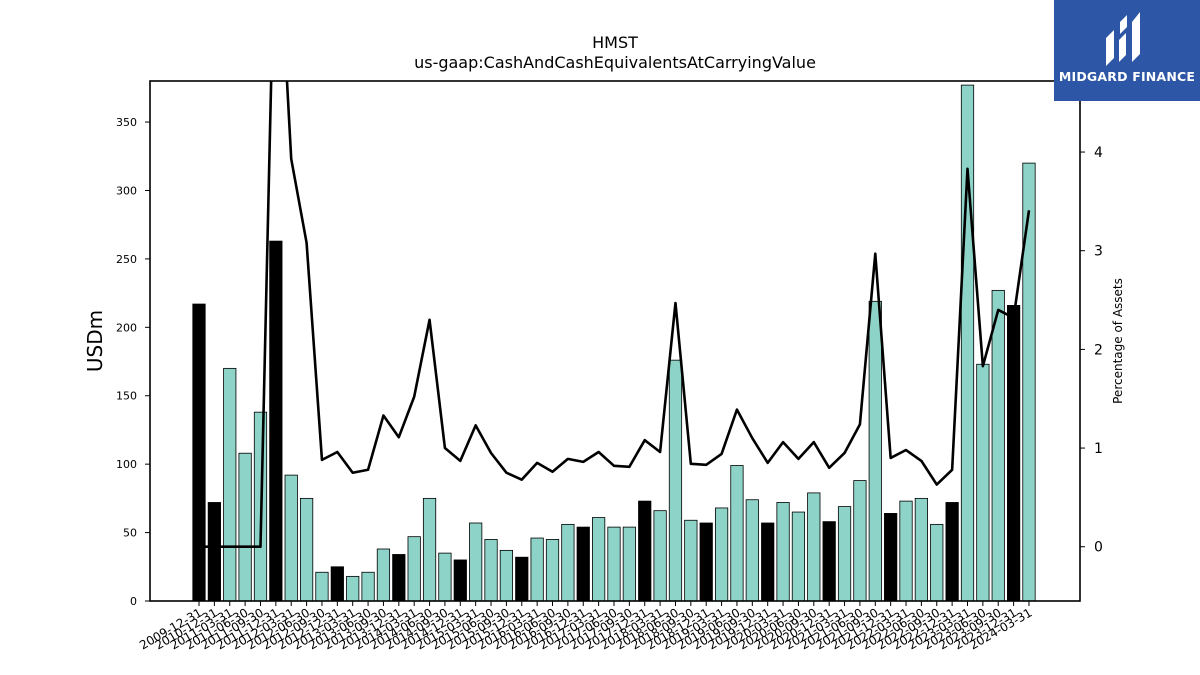 The height and width of the screenshot is (675, 1200). What do you see at coordinates (615, 42) in the screenshot?
I see `chart-title: HMST` at bounding box center [615, 42].